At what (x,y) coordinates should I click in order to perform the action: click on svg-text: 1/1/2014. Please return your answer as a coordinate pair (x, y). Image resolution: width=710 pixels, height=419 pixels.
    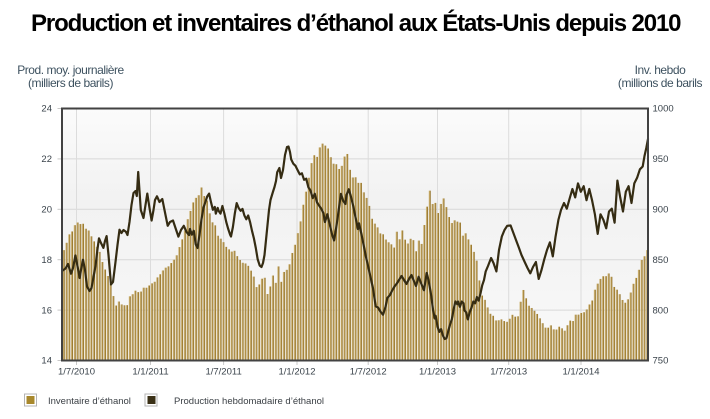
    Looking at the image, I should click on (581, 372).